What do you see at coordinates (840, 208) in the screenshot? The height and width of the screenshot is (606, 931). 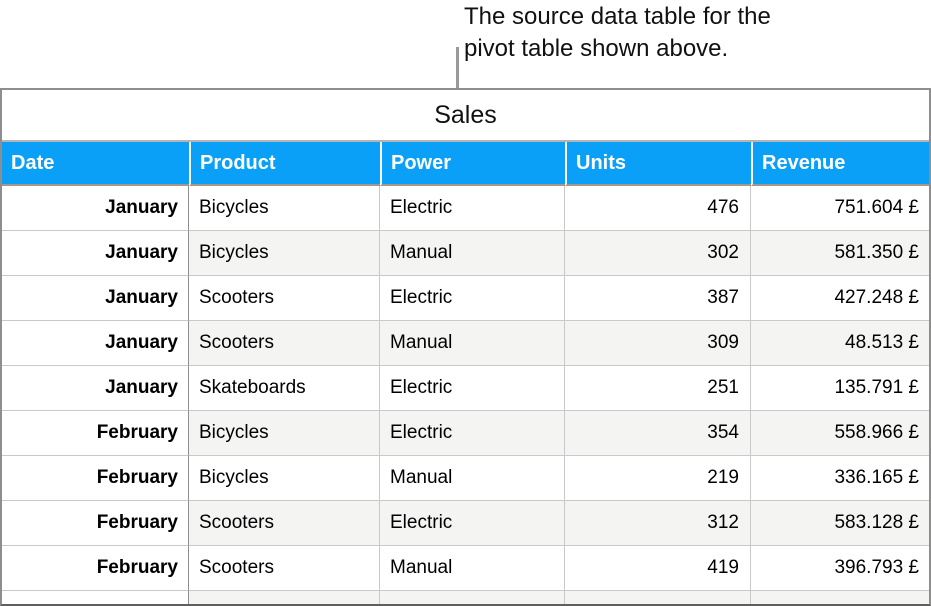 I see `cell-revenue: 751.604 £` at bounding box center [840, 208].